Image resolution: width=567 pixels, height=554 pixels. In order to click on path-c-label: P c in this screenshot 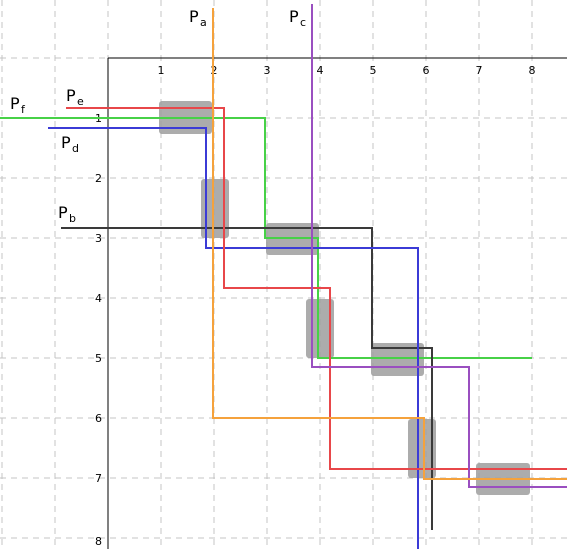, I will do `click(297, 18)`.